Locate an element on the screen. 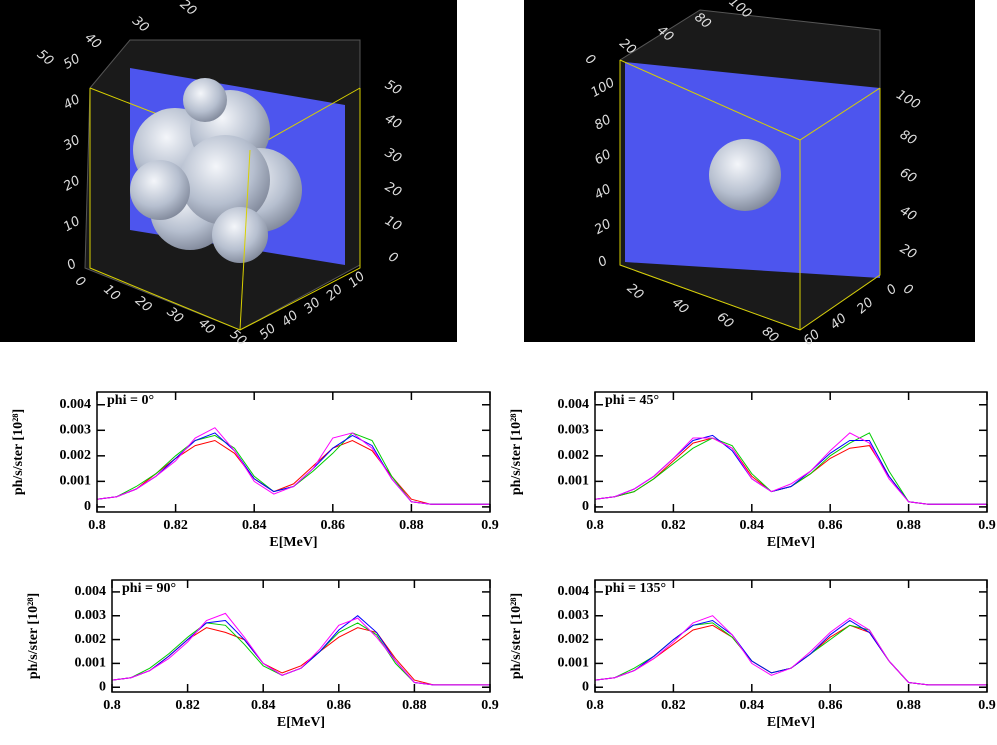 The image size is (997, 745). annotation: phi = 0° is located at coordinates (130, 400).